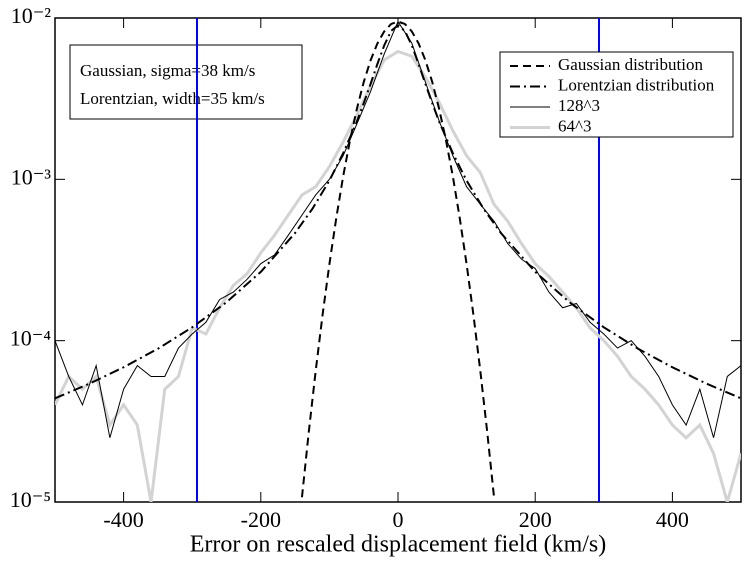  I want to click on x-tick-label: -400, so click(123, 519).